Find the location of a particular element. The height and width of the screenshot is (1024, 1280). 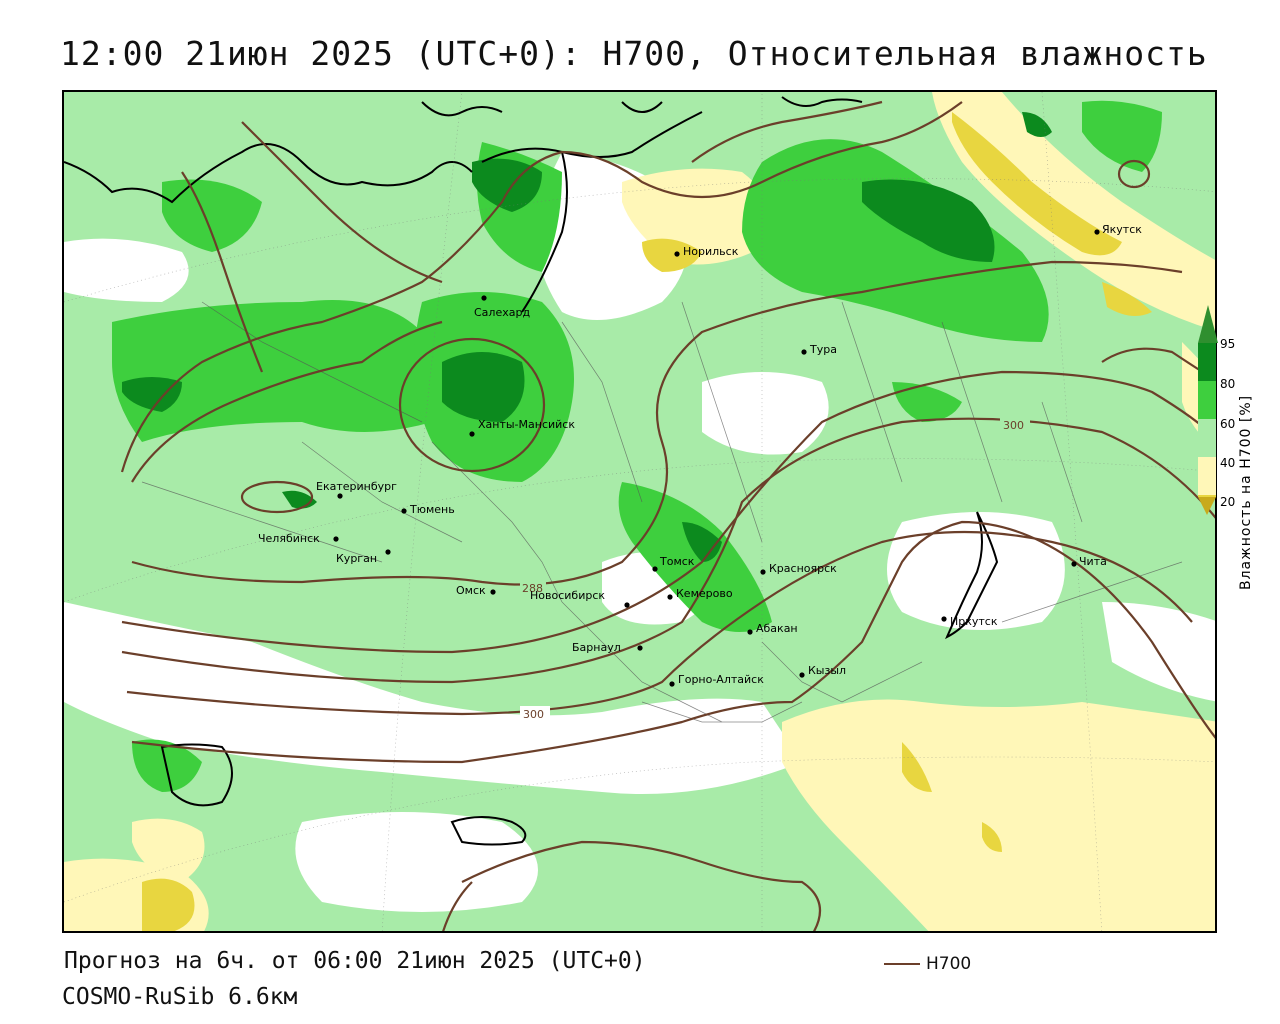

city-label: Красноярск is located at coordinates (803, 568).